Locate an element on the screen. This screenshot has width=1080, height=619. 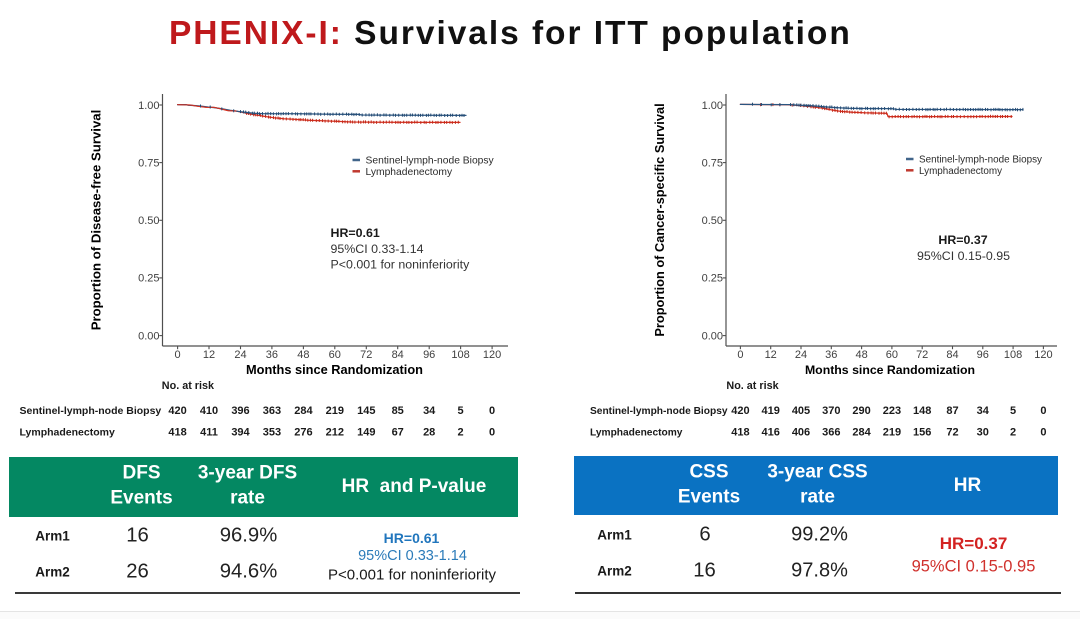
svg-text: HR=0.61 is located at coordinates (355, 233).